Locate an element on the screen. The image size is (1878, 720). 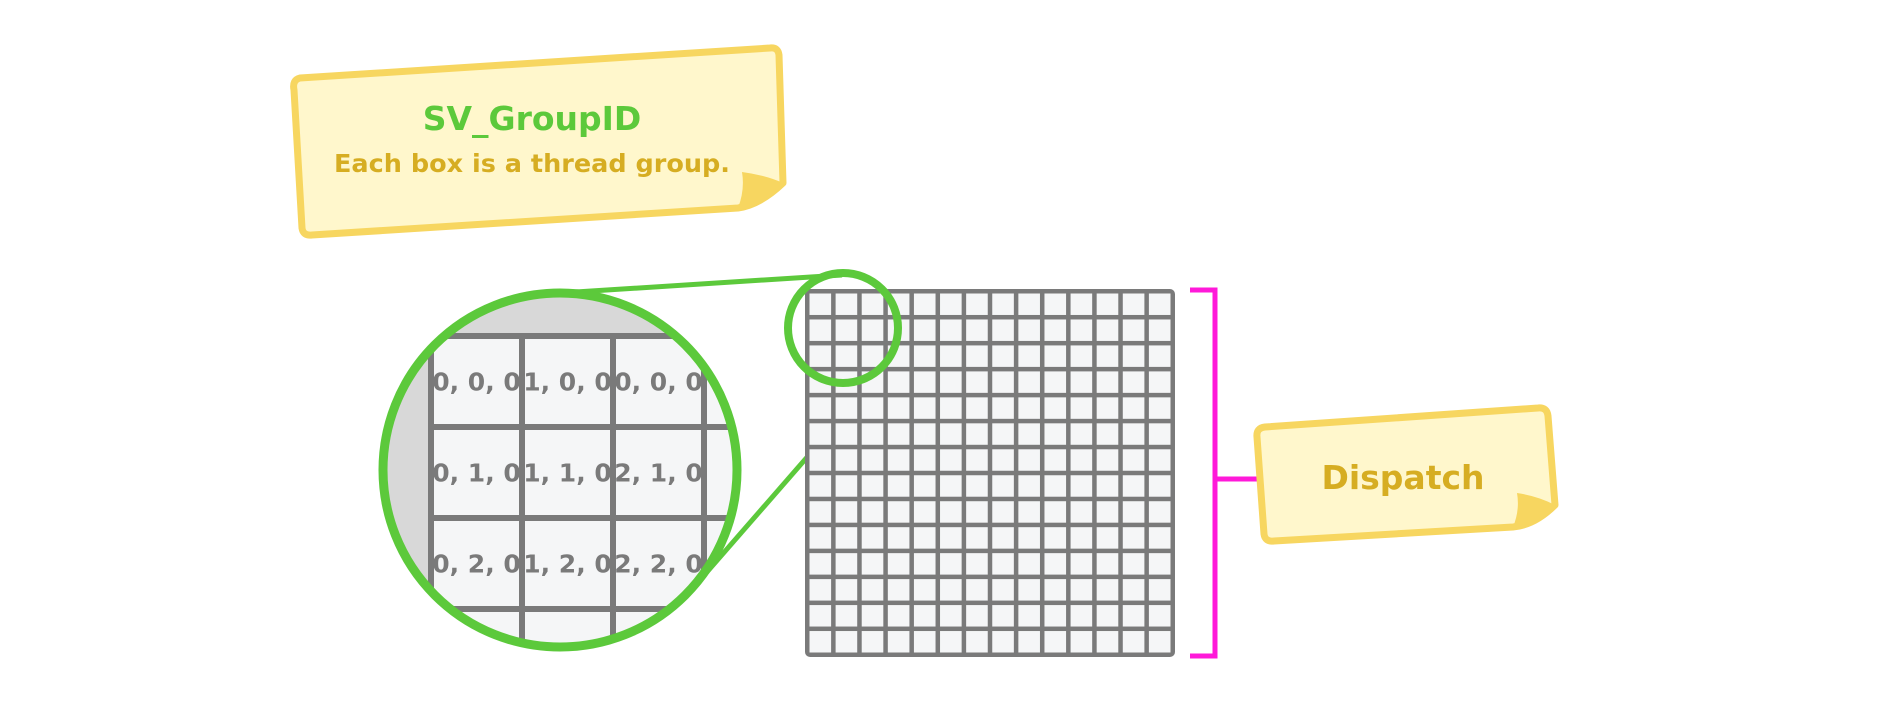
zoom-circle-border is located at coordinates (560, 470).